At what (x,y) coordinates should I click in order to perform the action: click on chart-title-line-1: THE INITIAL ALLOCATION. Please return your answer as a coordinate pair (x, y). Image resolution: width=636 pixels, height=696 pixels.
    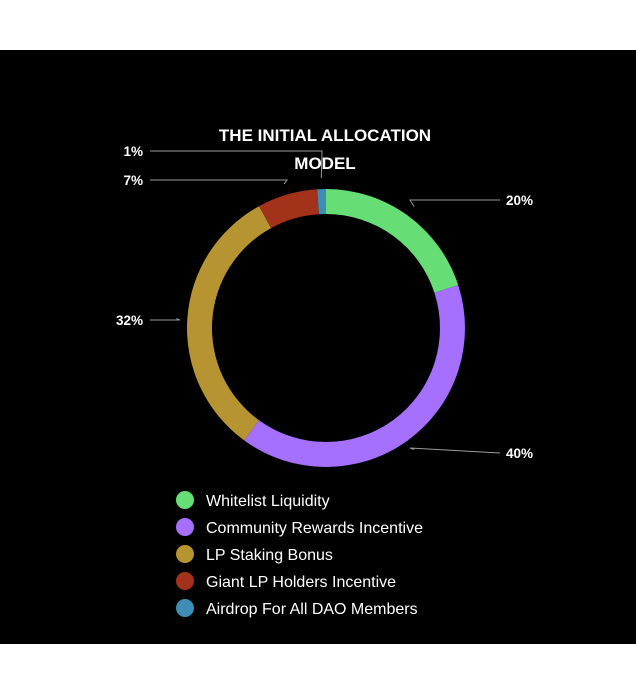
    Looking at the image, I should click on (325, 135).